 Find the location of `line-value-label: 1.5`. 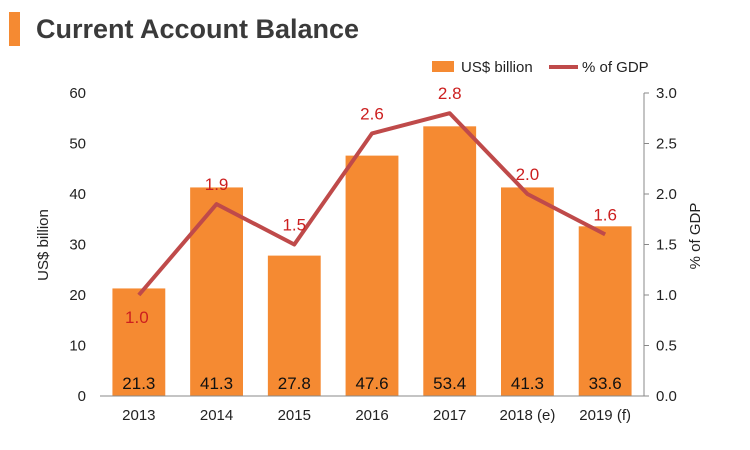

line-value-label: 1.5 is located at coordinates (294, 225).